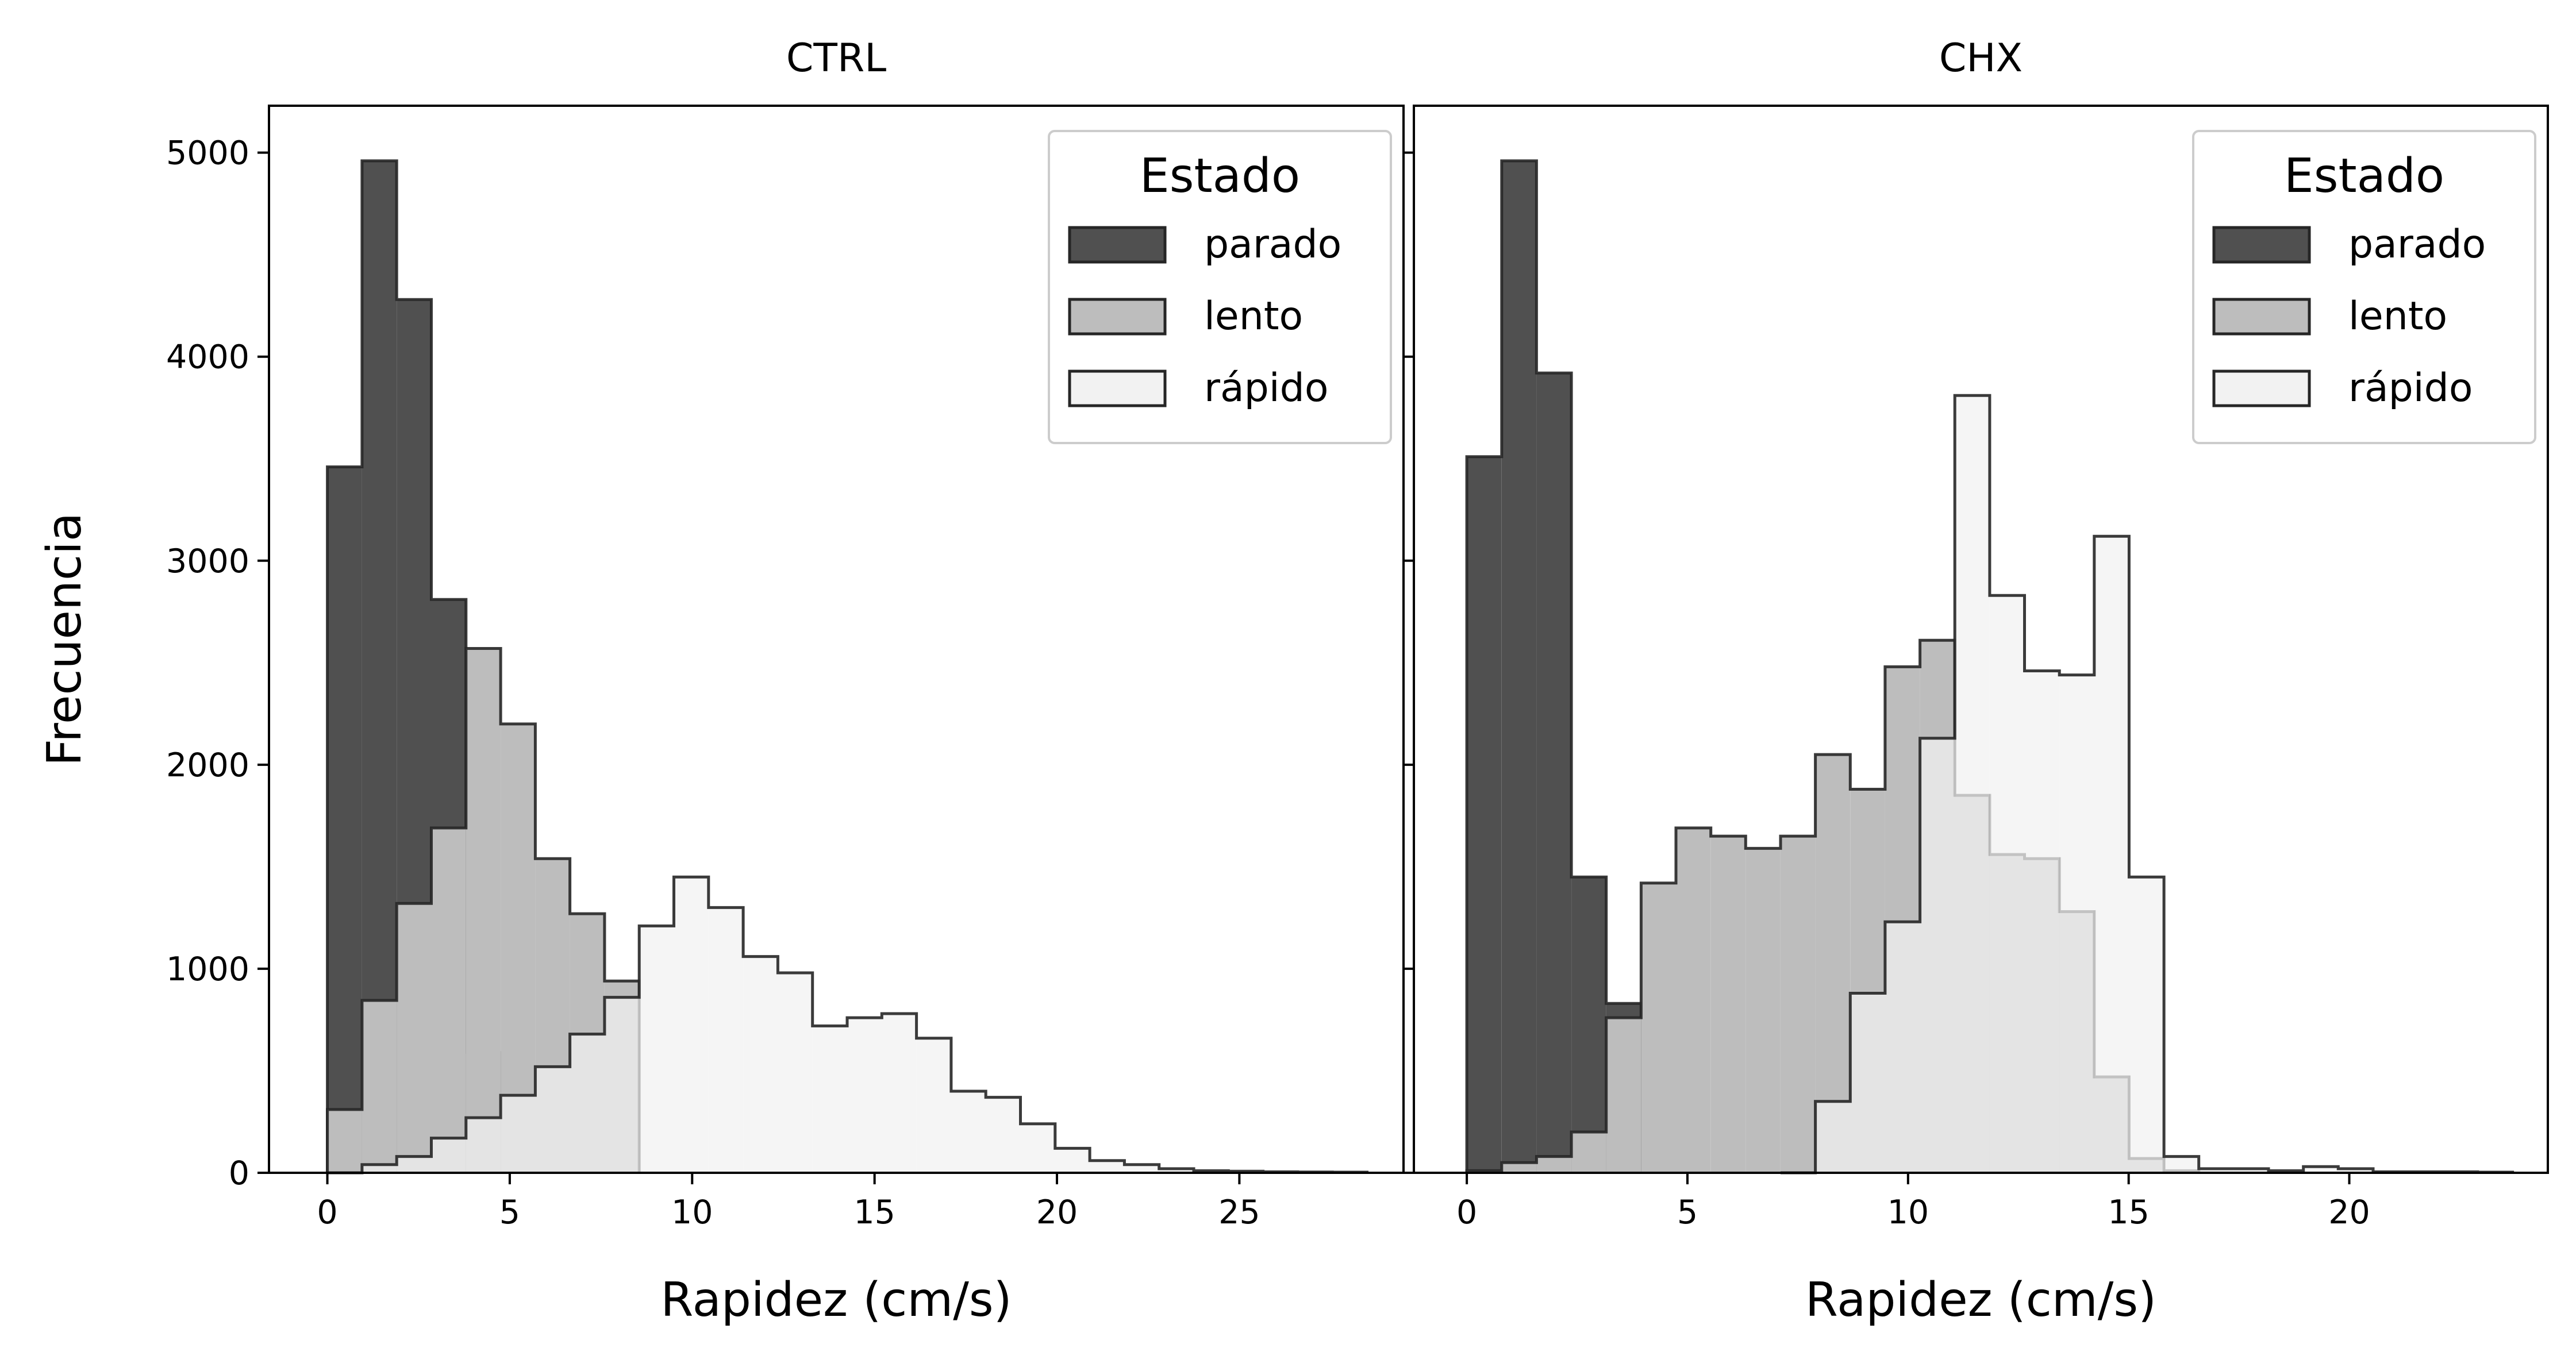 This screenshot has height=1363, width=2576. I want to click on chx-legend: Estado parado lento rápido, so click(2364, 287).